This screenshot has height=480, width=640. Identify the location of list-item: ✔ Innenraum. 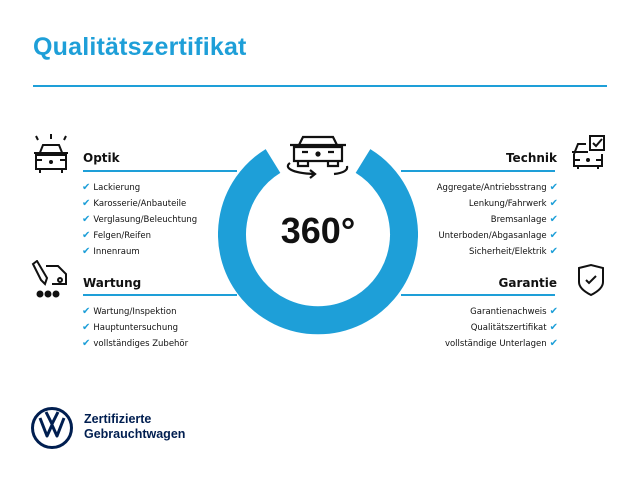
(111, 251).